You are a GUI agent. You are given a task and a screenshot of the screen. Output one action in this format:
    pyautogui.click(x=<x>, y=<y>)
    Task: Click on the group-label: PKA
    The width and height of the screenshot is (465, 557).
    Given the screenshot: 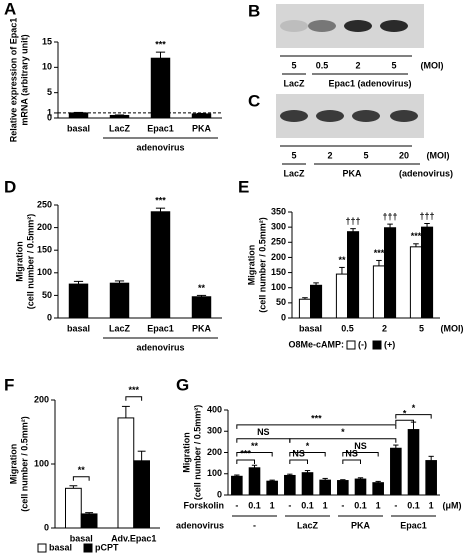 What is the action you would take?
    pyautogui.click(x=352, y=173)
    